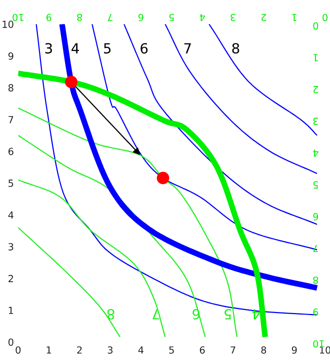 The width and height of the screenshot is (330, 360). What do you see at coordinates (315, 26) in the screenshot?
I see `y2-tick-label: 0` at bounding box center [315, 26].